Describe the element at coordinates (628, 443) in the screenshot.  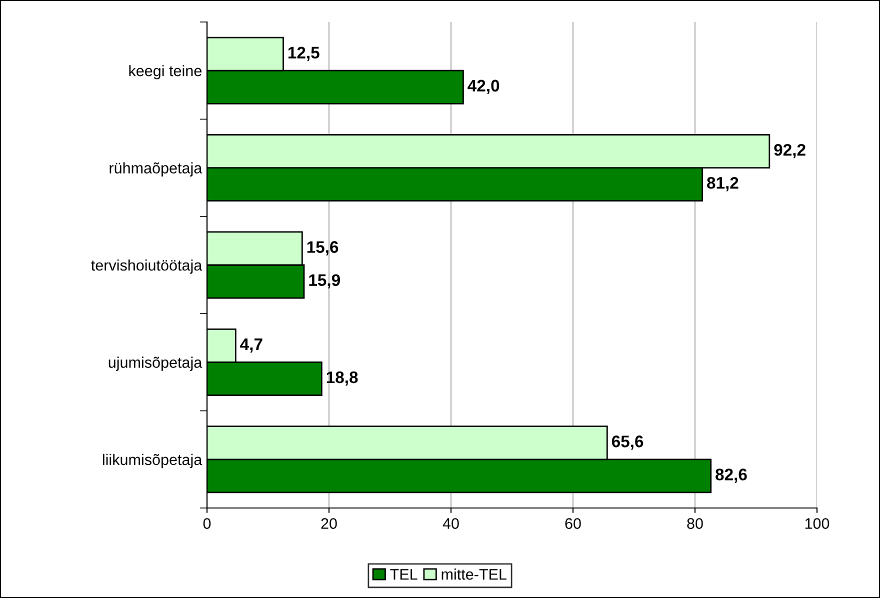
I see `data-label: 65,6` at that location.